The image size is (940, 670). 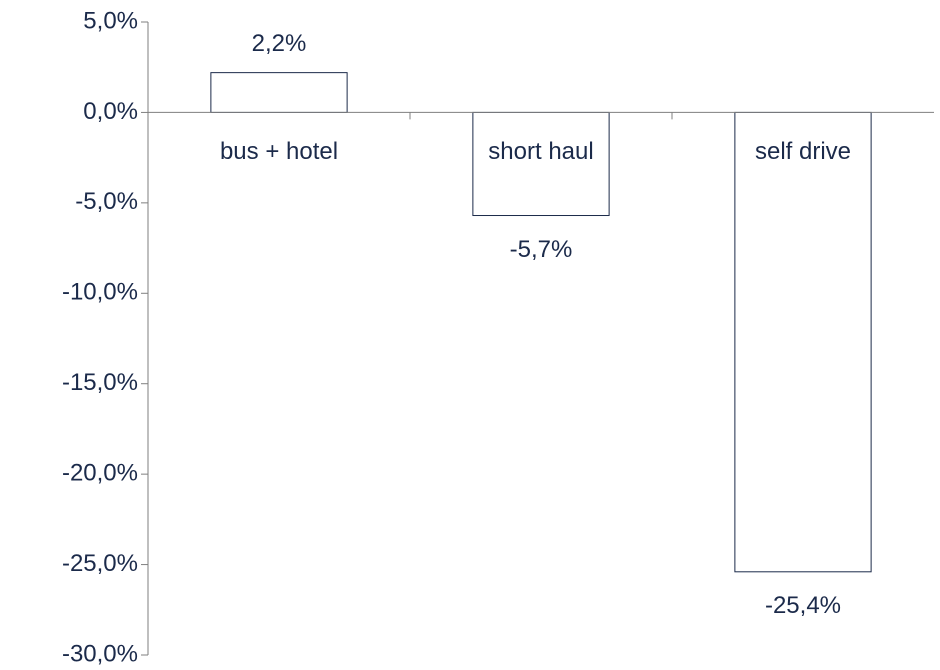 What do you see at coordinates (100, 563) in the screenshot?
I see `y-tick-label: -25,0%` at bounding box center [100, 563].